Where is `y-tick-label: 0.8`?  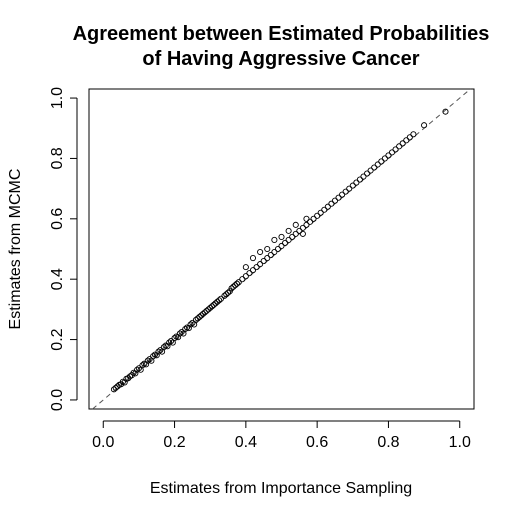 y-tick-label: 0.8 is located at coordinates (57, 158).